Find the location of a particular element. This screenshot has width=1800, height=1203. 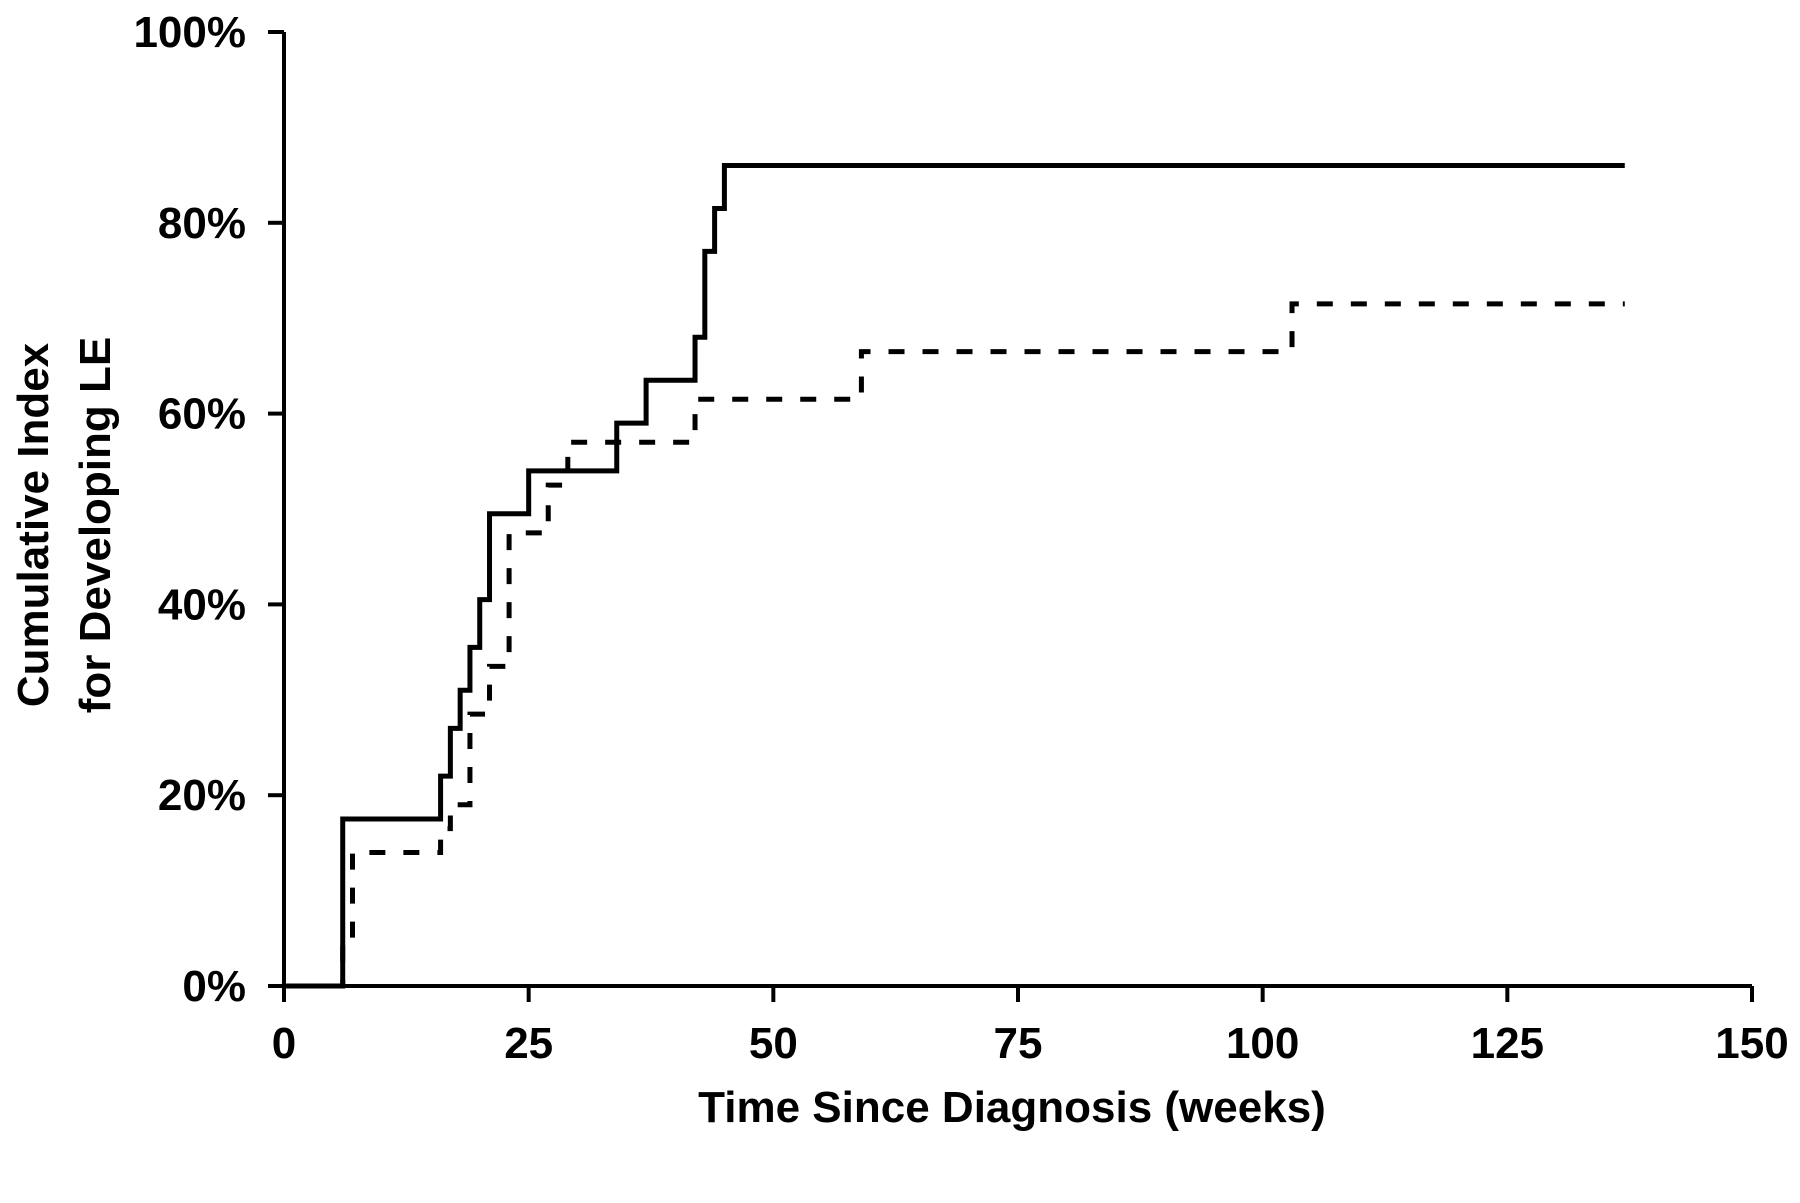

y-tick-label: 40% is located at coordinates (202, 604).